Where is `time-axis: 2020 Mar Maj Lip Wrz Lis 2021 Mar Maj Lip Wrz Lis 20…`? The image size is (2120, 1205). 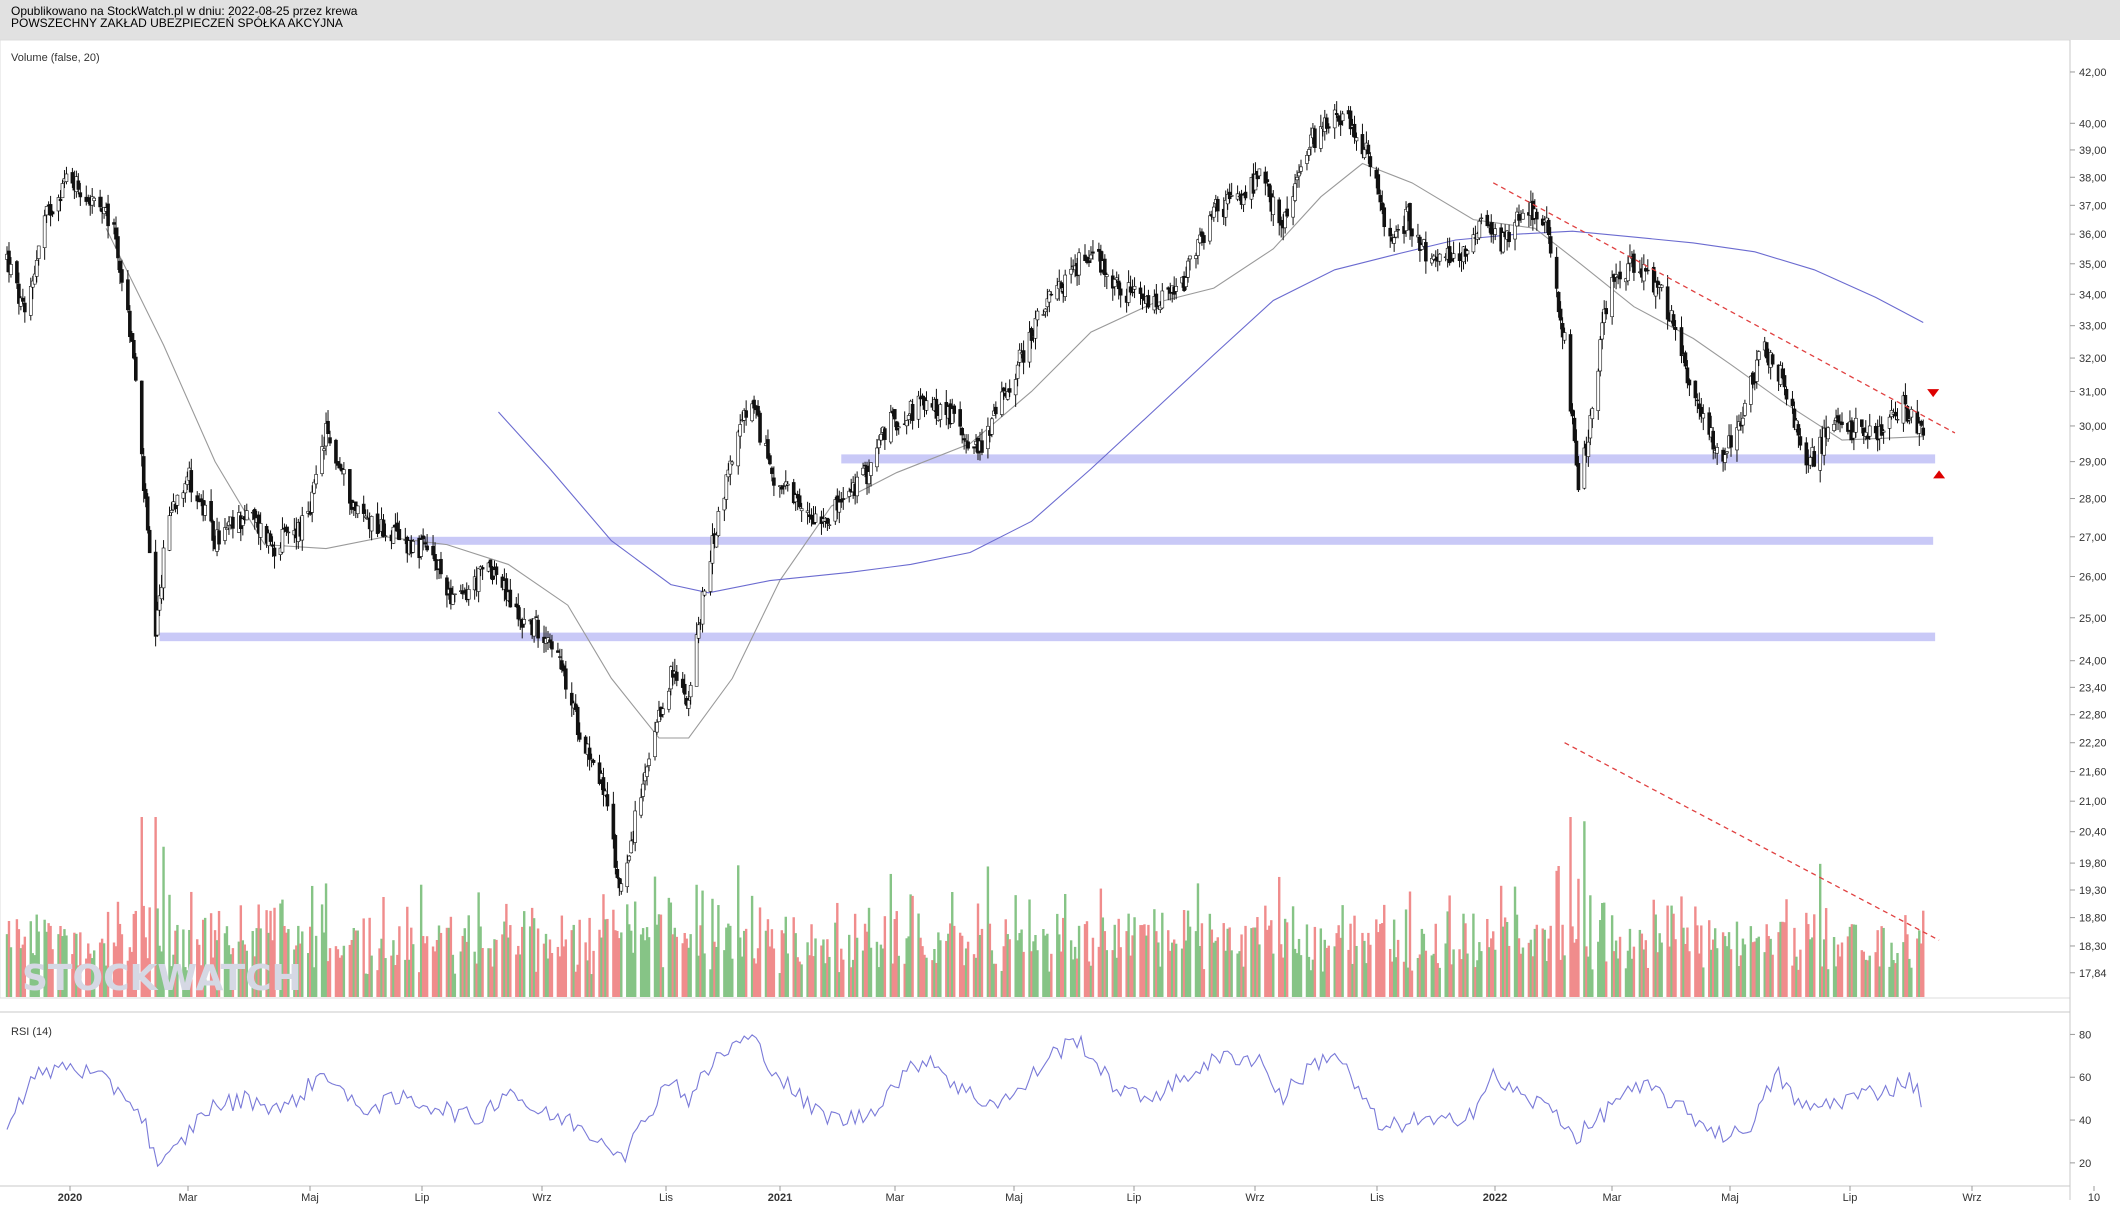
time-axis: 2020 Mar Maj Lip Wrz Lis 2021 Mar Maj Lip Wrz Lis 20… is located at coordinates (1079, 1195).